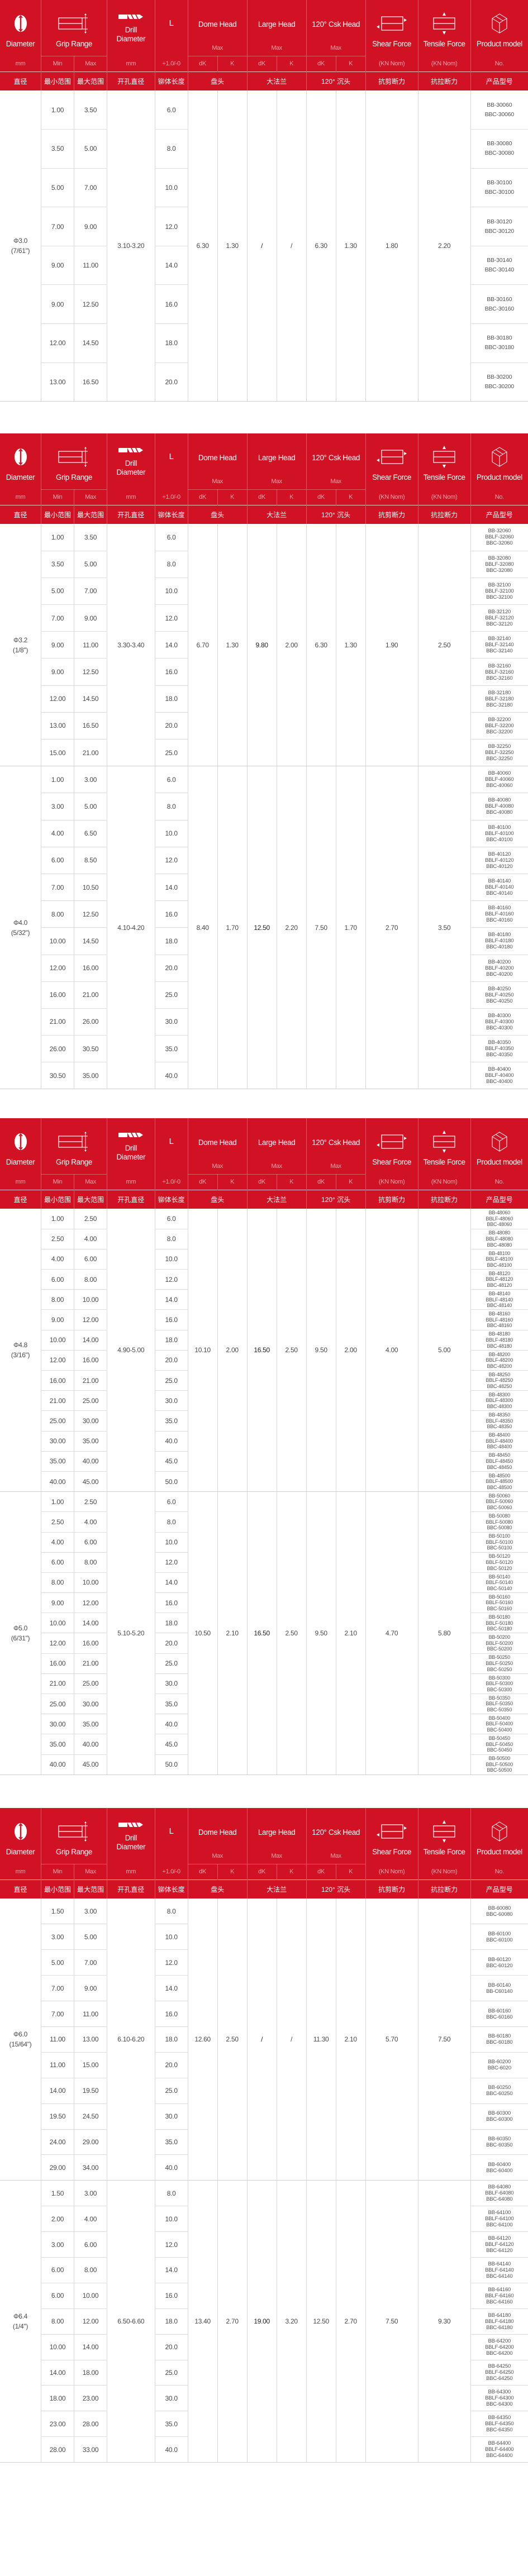 The width and height of the screenshot is (528, 2576). Describe the element at coordinates (499, 1212) in the screenshot. I see `product-model-code: BB-48060` at that location.